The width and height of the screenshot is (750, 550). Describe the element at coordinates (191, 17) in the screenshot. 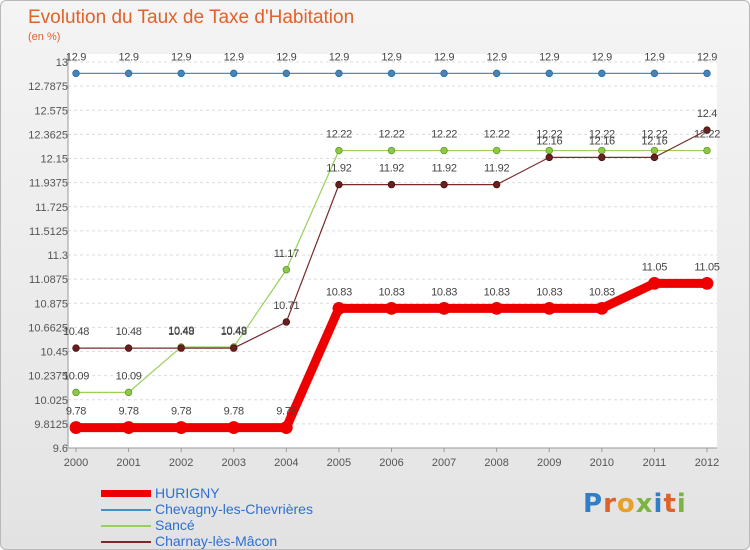

I see `chart-title: Evolution du Taux de Taxe d'Habitation` at that location.